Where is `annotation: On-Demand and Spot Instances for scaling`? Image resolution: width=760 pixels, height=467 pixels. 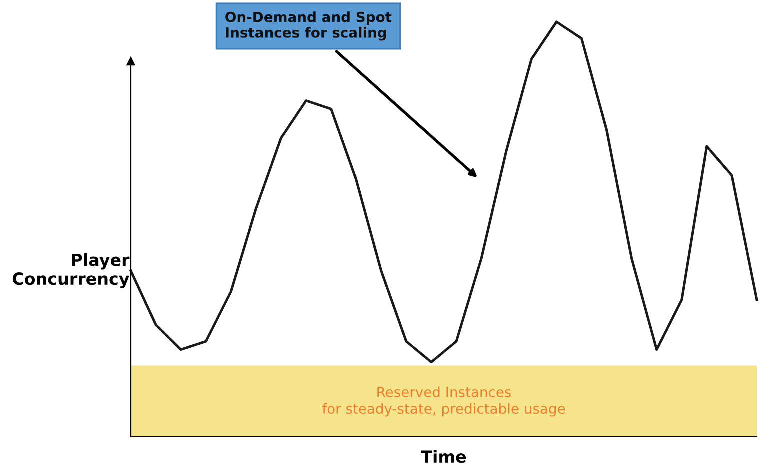
annotation: On-Demand and Spot Instances for scaling is located at coordinates (309, 26).